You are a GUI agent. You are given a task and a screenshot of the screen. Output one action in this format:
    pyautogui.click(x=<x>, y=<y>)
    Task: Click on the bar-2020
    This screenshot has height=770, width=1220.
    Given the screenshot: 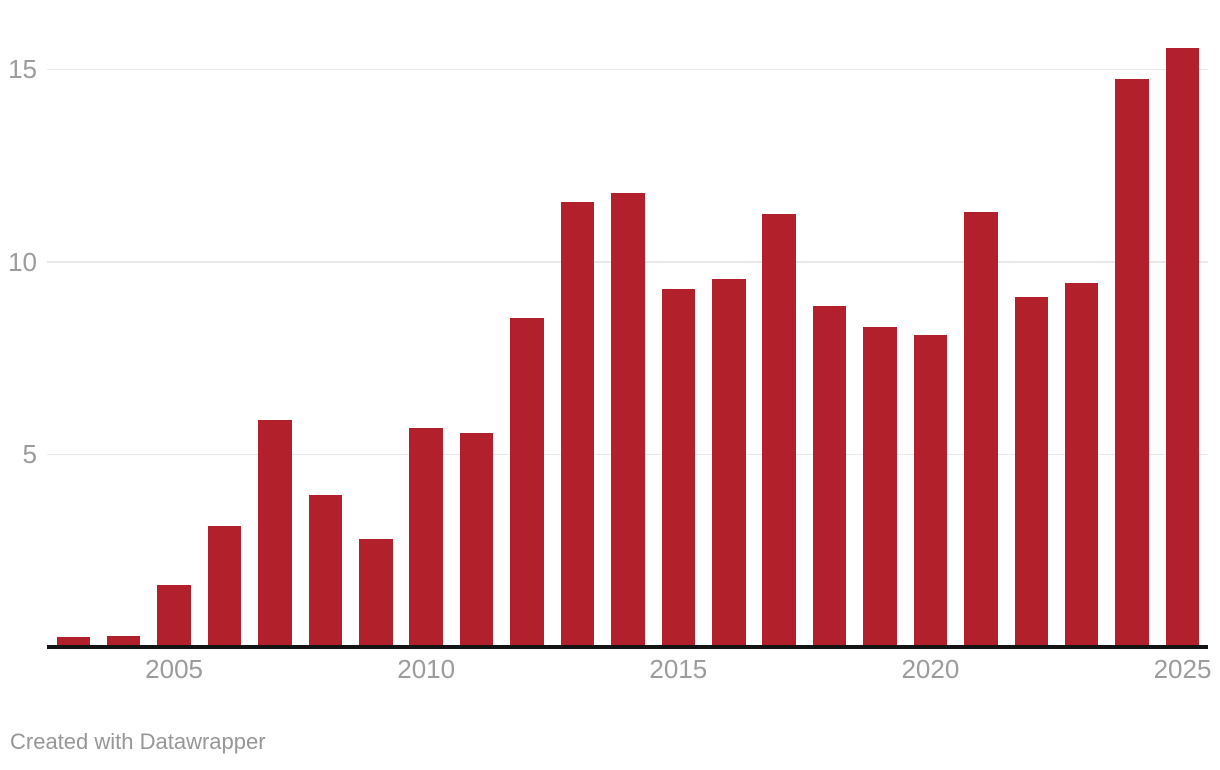 What is the action you would take?
    pyautogui.click(x=930, y=490)
    